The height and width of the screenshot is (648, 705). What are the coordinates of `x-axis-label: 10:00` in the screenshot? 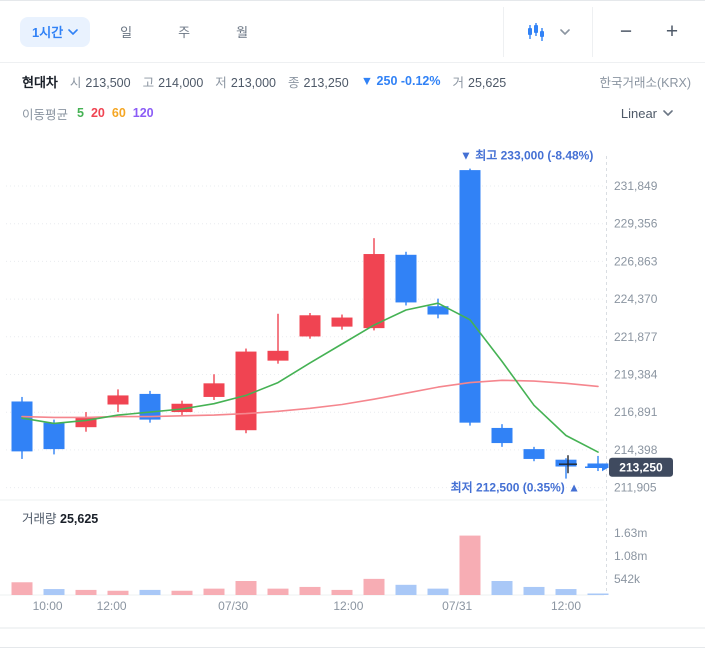 It's located at (48, 606).